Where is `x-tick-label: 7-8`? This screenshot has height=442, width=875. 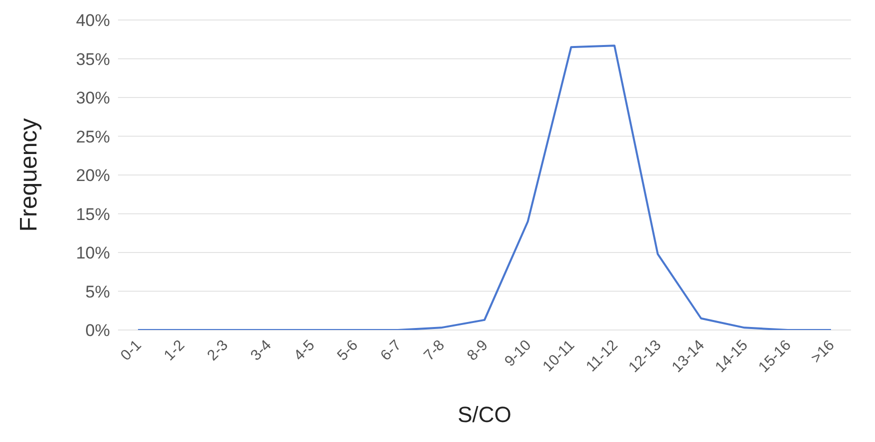
x-tick-label: 7-8 is located at coordinates (434, 350).